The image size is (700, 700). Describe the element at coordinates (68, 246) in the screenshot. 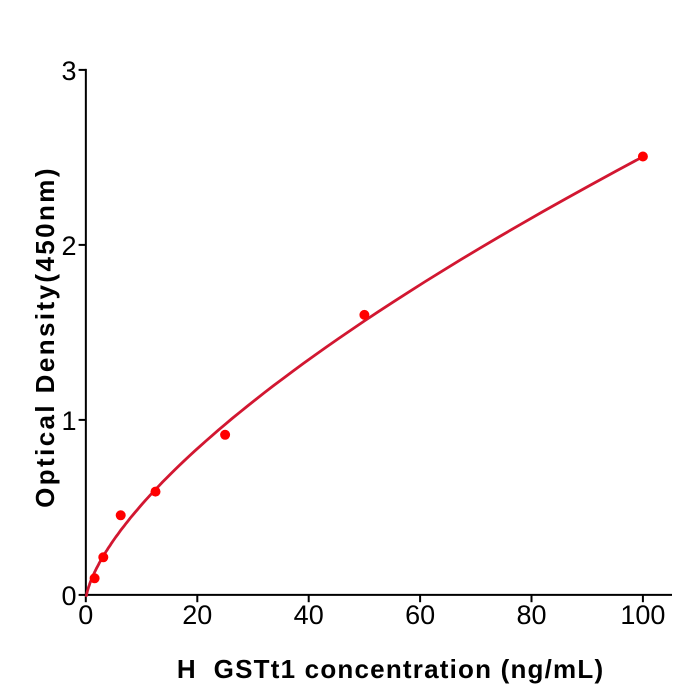

I see `svg-text: 2` at that location.